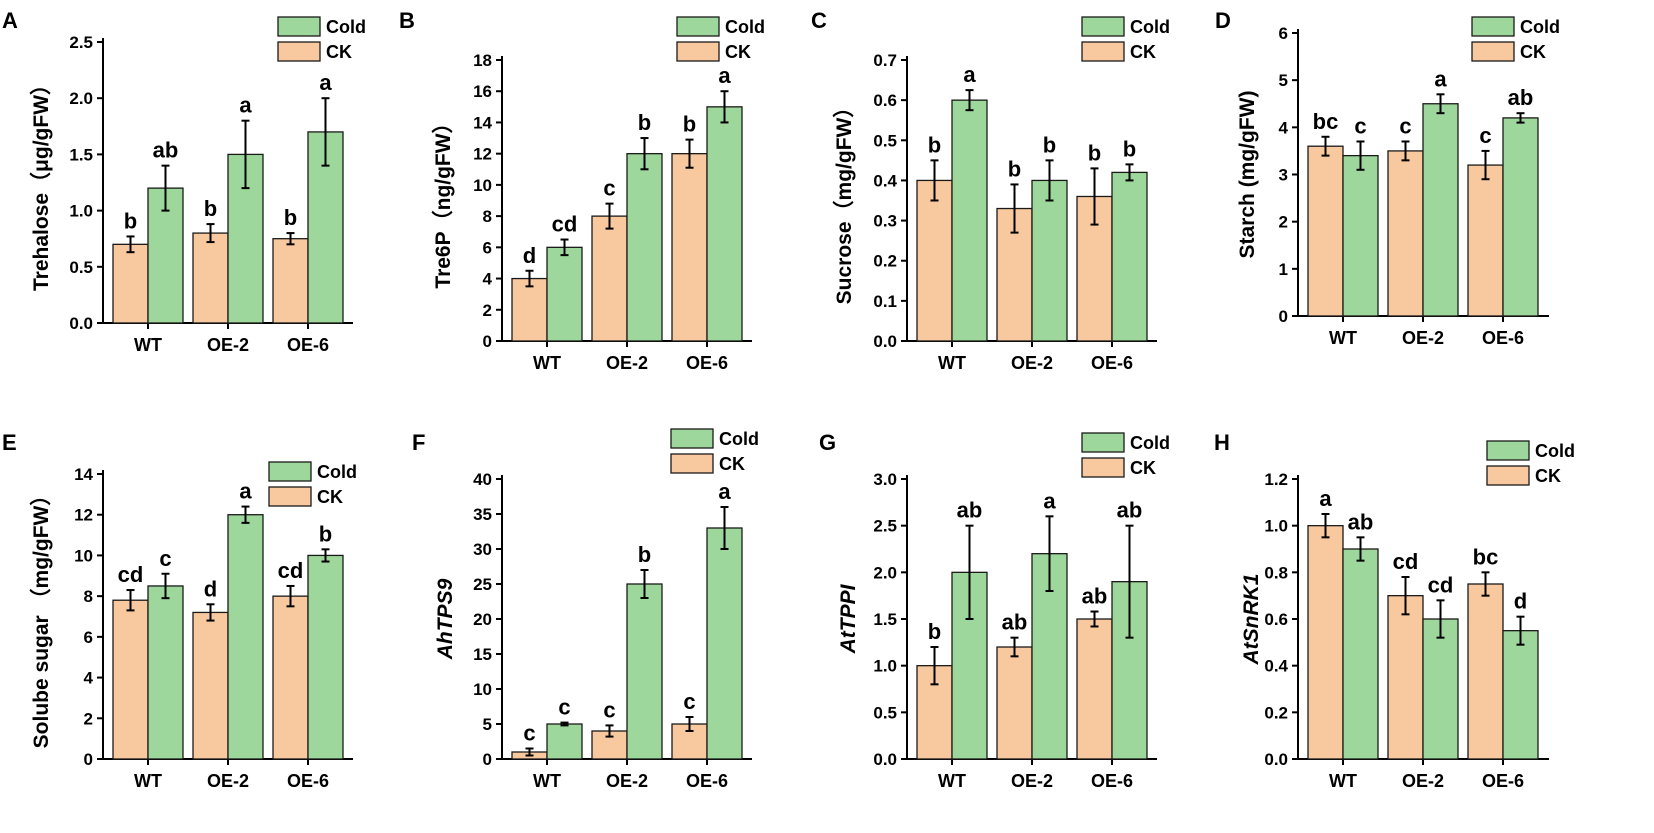 The height and width of the screenshot is (833, 1654). I want to click on significance-letter-D-ck-2: c, so click(1485, 135).